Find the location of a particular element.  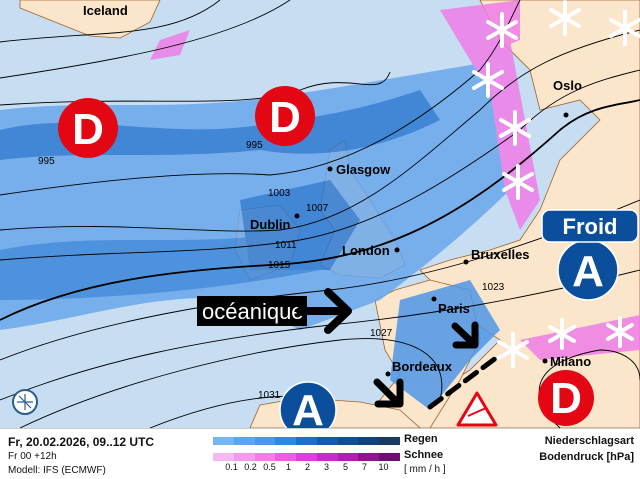

tick: 2 is located at coordinates (307, 467).